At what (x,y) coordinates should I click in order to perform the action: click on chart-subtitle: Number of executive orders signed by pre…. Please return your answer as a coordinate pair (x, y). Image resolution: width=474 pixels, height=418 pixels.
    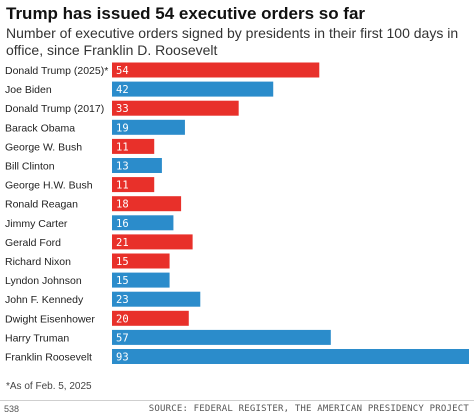
    Looking at the image, I should click on (232, 41).